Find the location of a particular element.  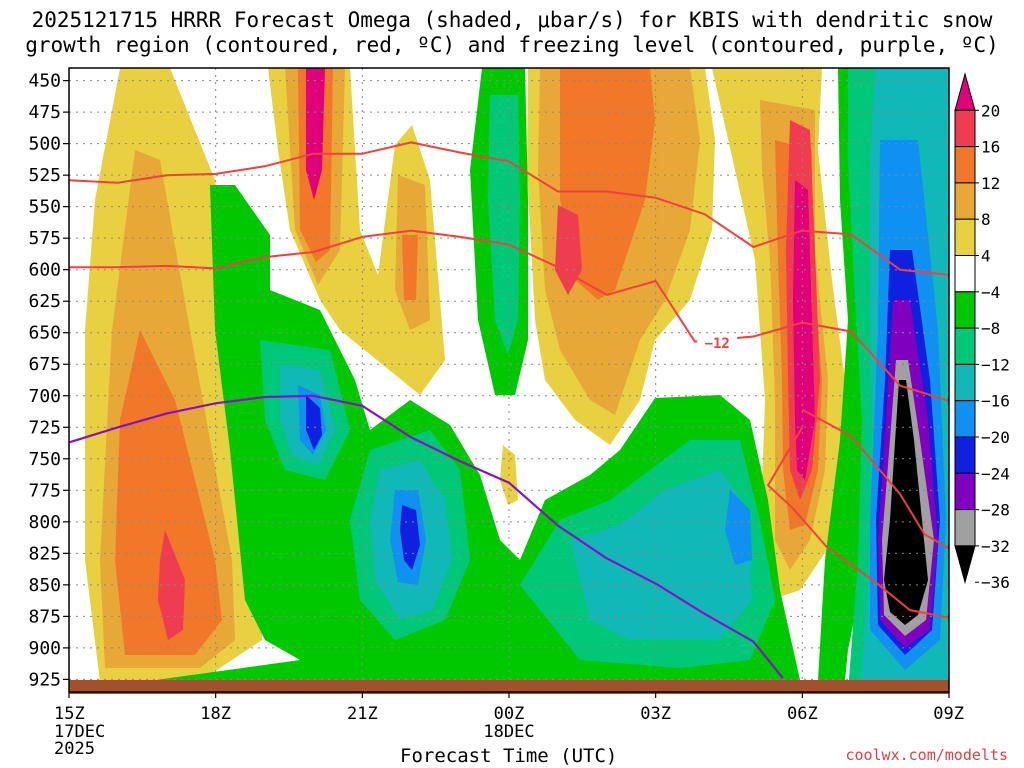

y-tick-label-475: 475 is located at coordinates (44, 112).